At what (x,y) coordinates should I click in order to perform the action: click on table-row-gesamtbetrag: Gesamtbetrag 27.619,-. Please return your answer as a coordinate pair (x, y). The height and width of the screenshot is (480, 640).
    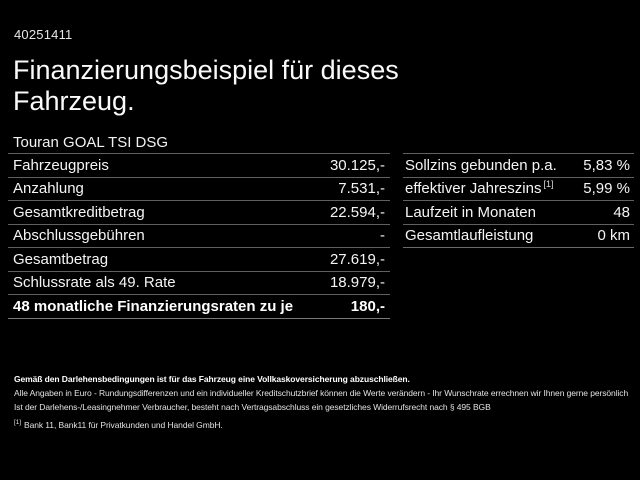
    Looking at the image, I should click on (199, 259).